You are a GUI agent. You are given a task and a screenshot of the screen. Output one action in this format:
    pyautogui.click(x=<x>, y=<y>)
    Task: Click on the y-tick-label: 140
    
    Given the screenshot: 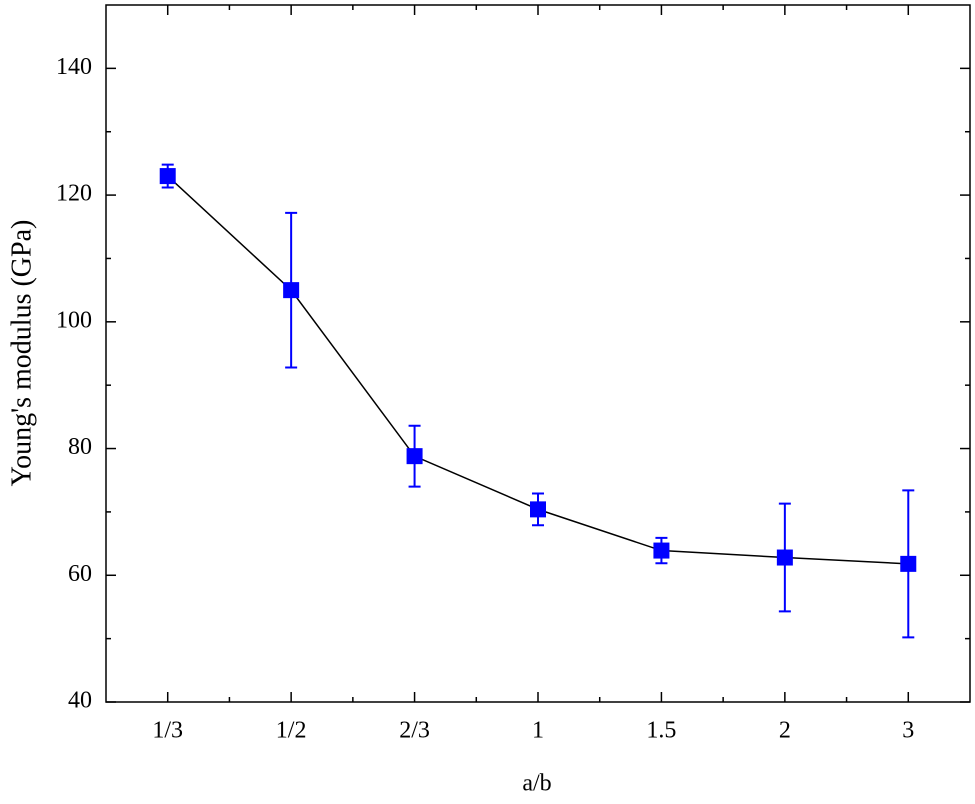 What is the action you would take?
    pyautogui.click(x=74, y=67)
    